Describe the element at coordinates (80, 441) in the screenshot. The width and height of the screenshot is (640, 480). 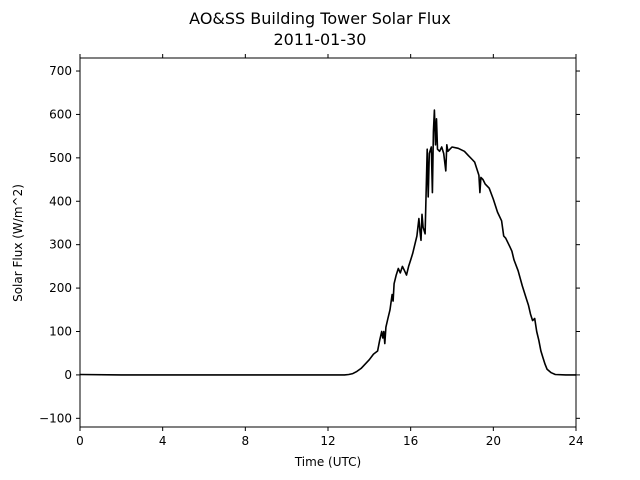
I see `x-tick-label-0: 0` at that location.